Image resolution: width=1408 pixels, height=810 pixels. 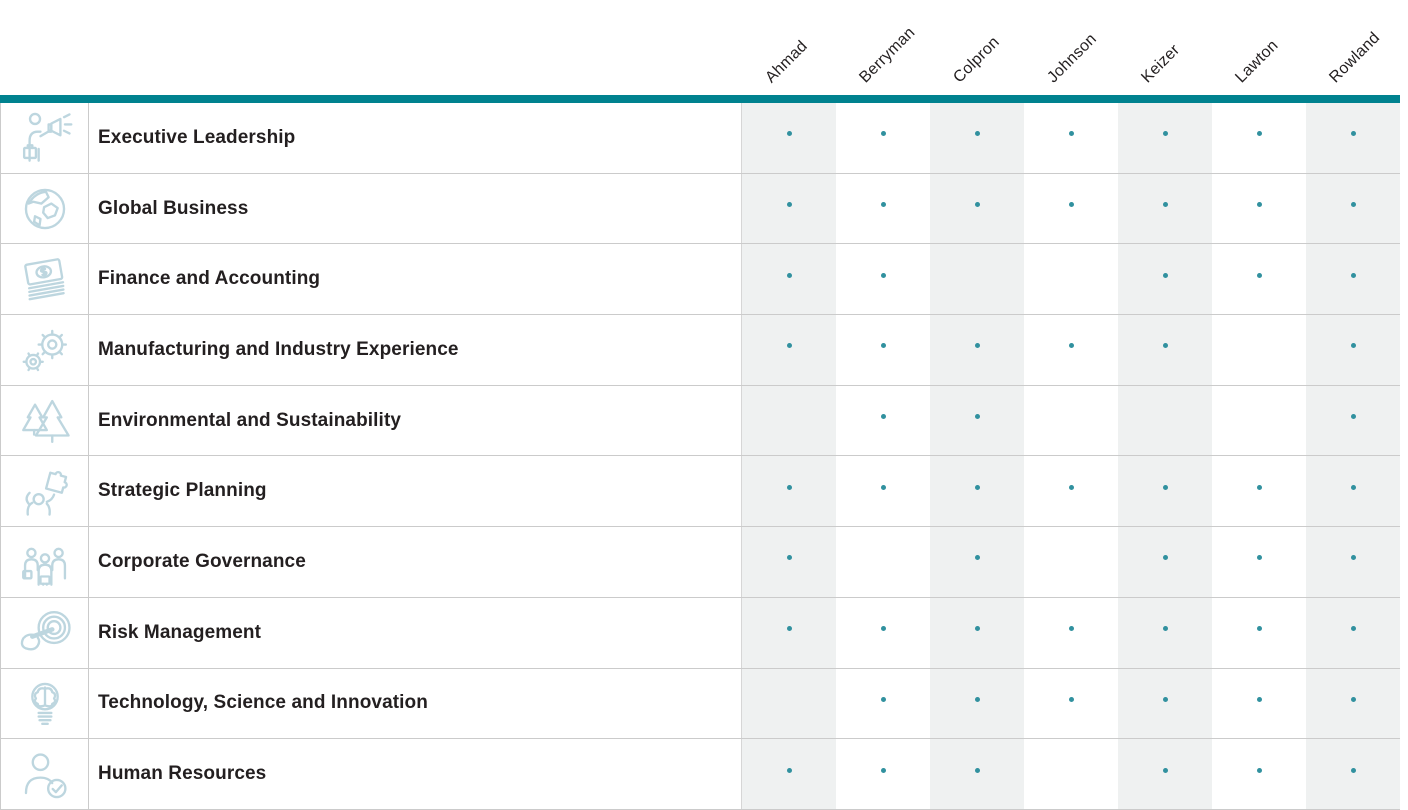 What do you see at coordinates (45, 491) in the screenshot?
I see `puzzle-person-icon` at bounding box center [45, 491].